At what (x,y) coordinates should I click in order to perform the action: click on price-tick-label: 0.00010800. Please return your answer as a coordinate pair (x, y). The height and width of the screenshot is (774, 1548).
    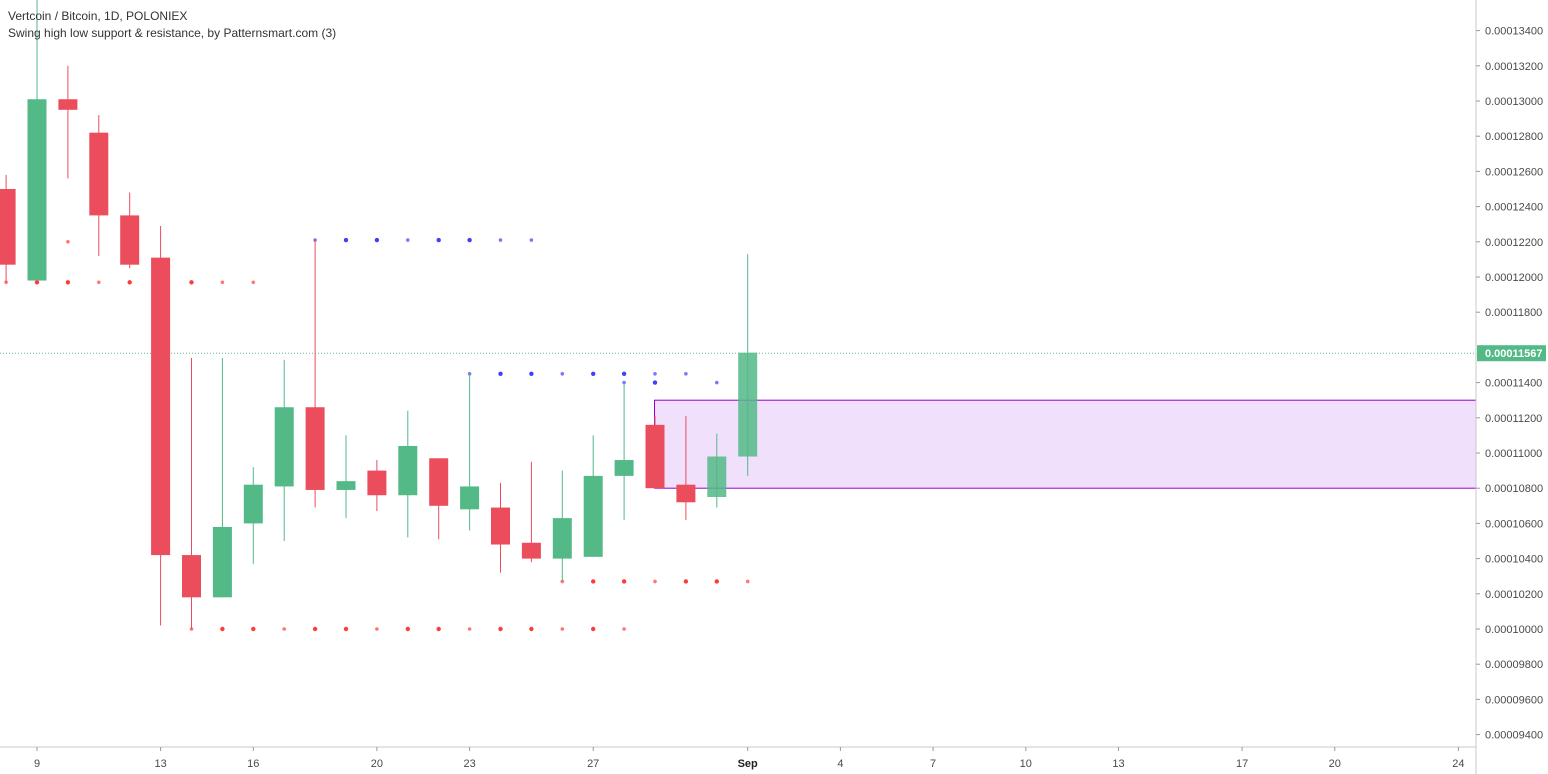
    Looking at the image, I should click on (1514, 489).